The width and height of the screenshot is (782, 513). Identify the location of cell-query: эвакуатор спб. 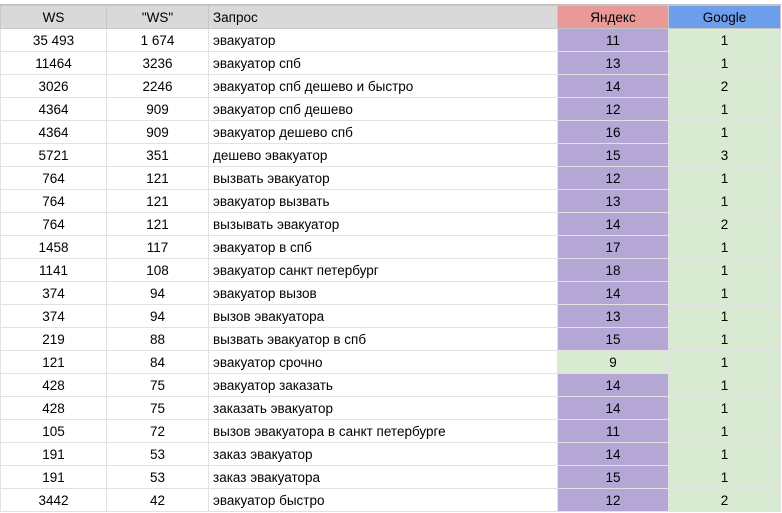
(383, 63).